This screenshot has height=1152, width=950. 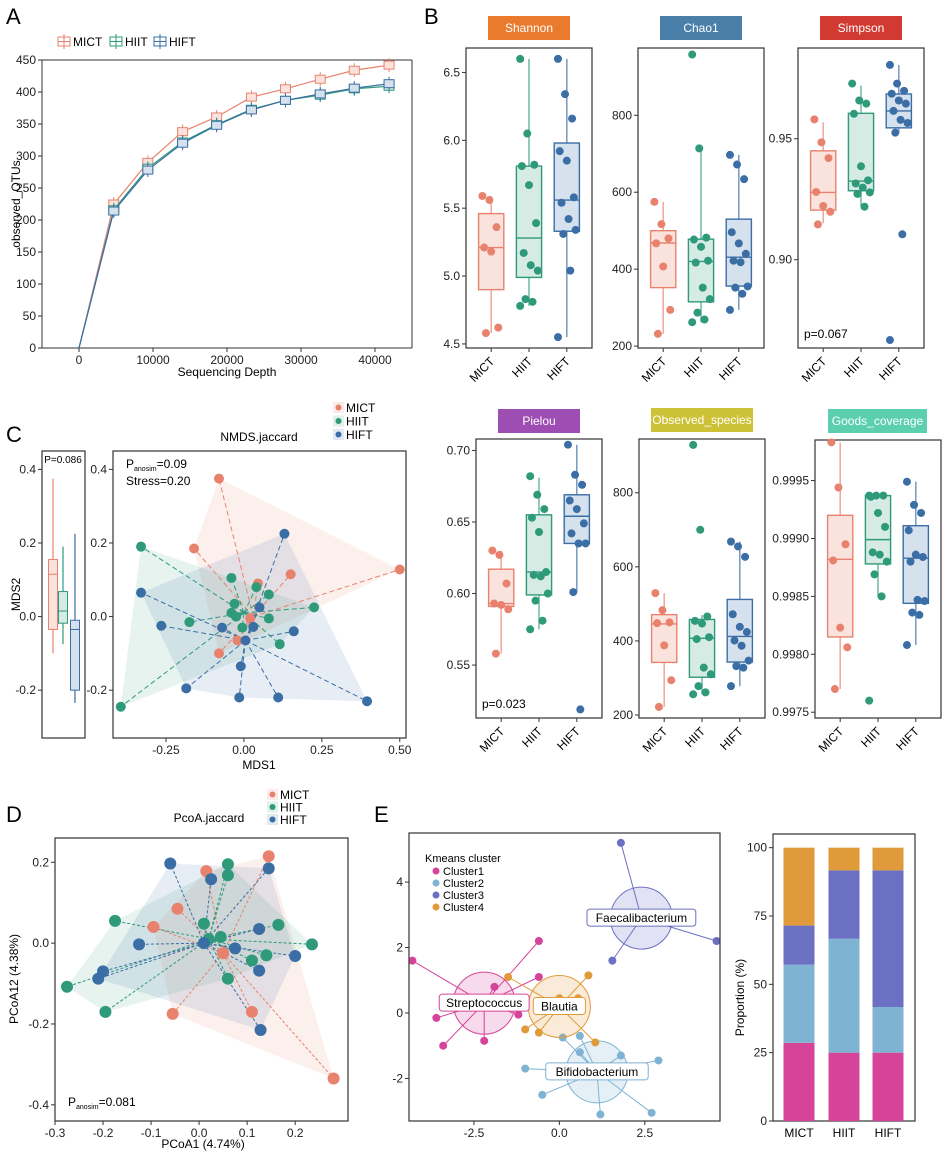 I want to click on point-cluster1, so click(x=494, y=986).